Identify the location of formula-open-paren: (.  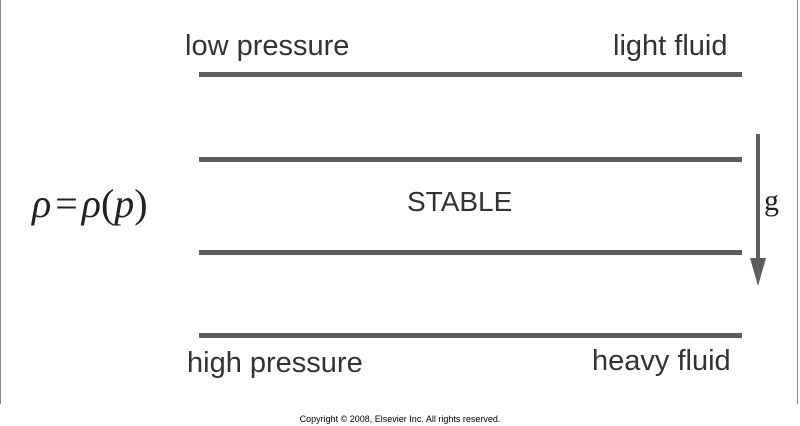
(107, 203).